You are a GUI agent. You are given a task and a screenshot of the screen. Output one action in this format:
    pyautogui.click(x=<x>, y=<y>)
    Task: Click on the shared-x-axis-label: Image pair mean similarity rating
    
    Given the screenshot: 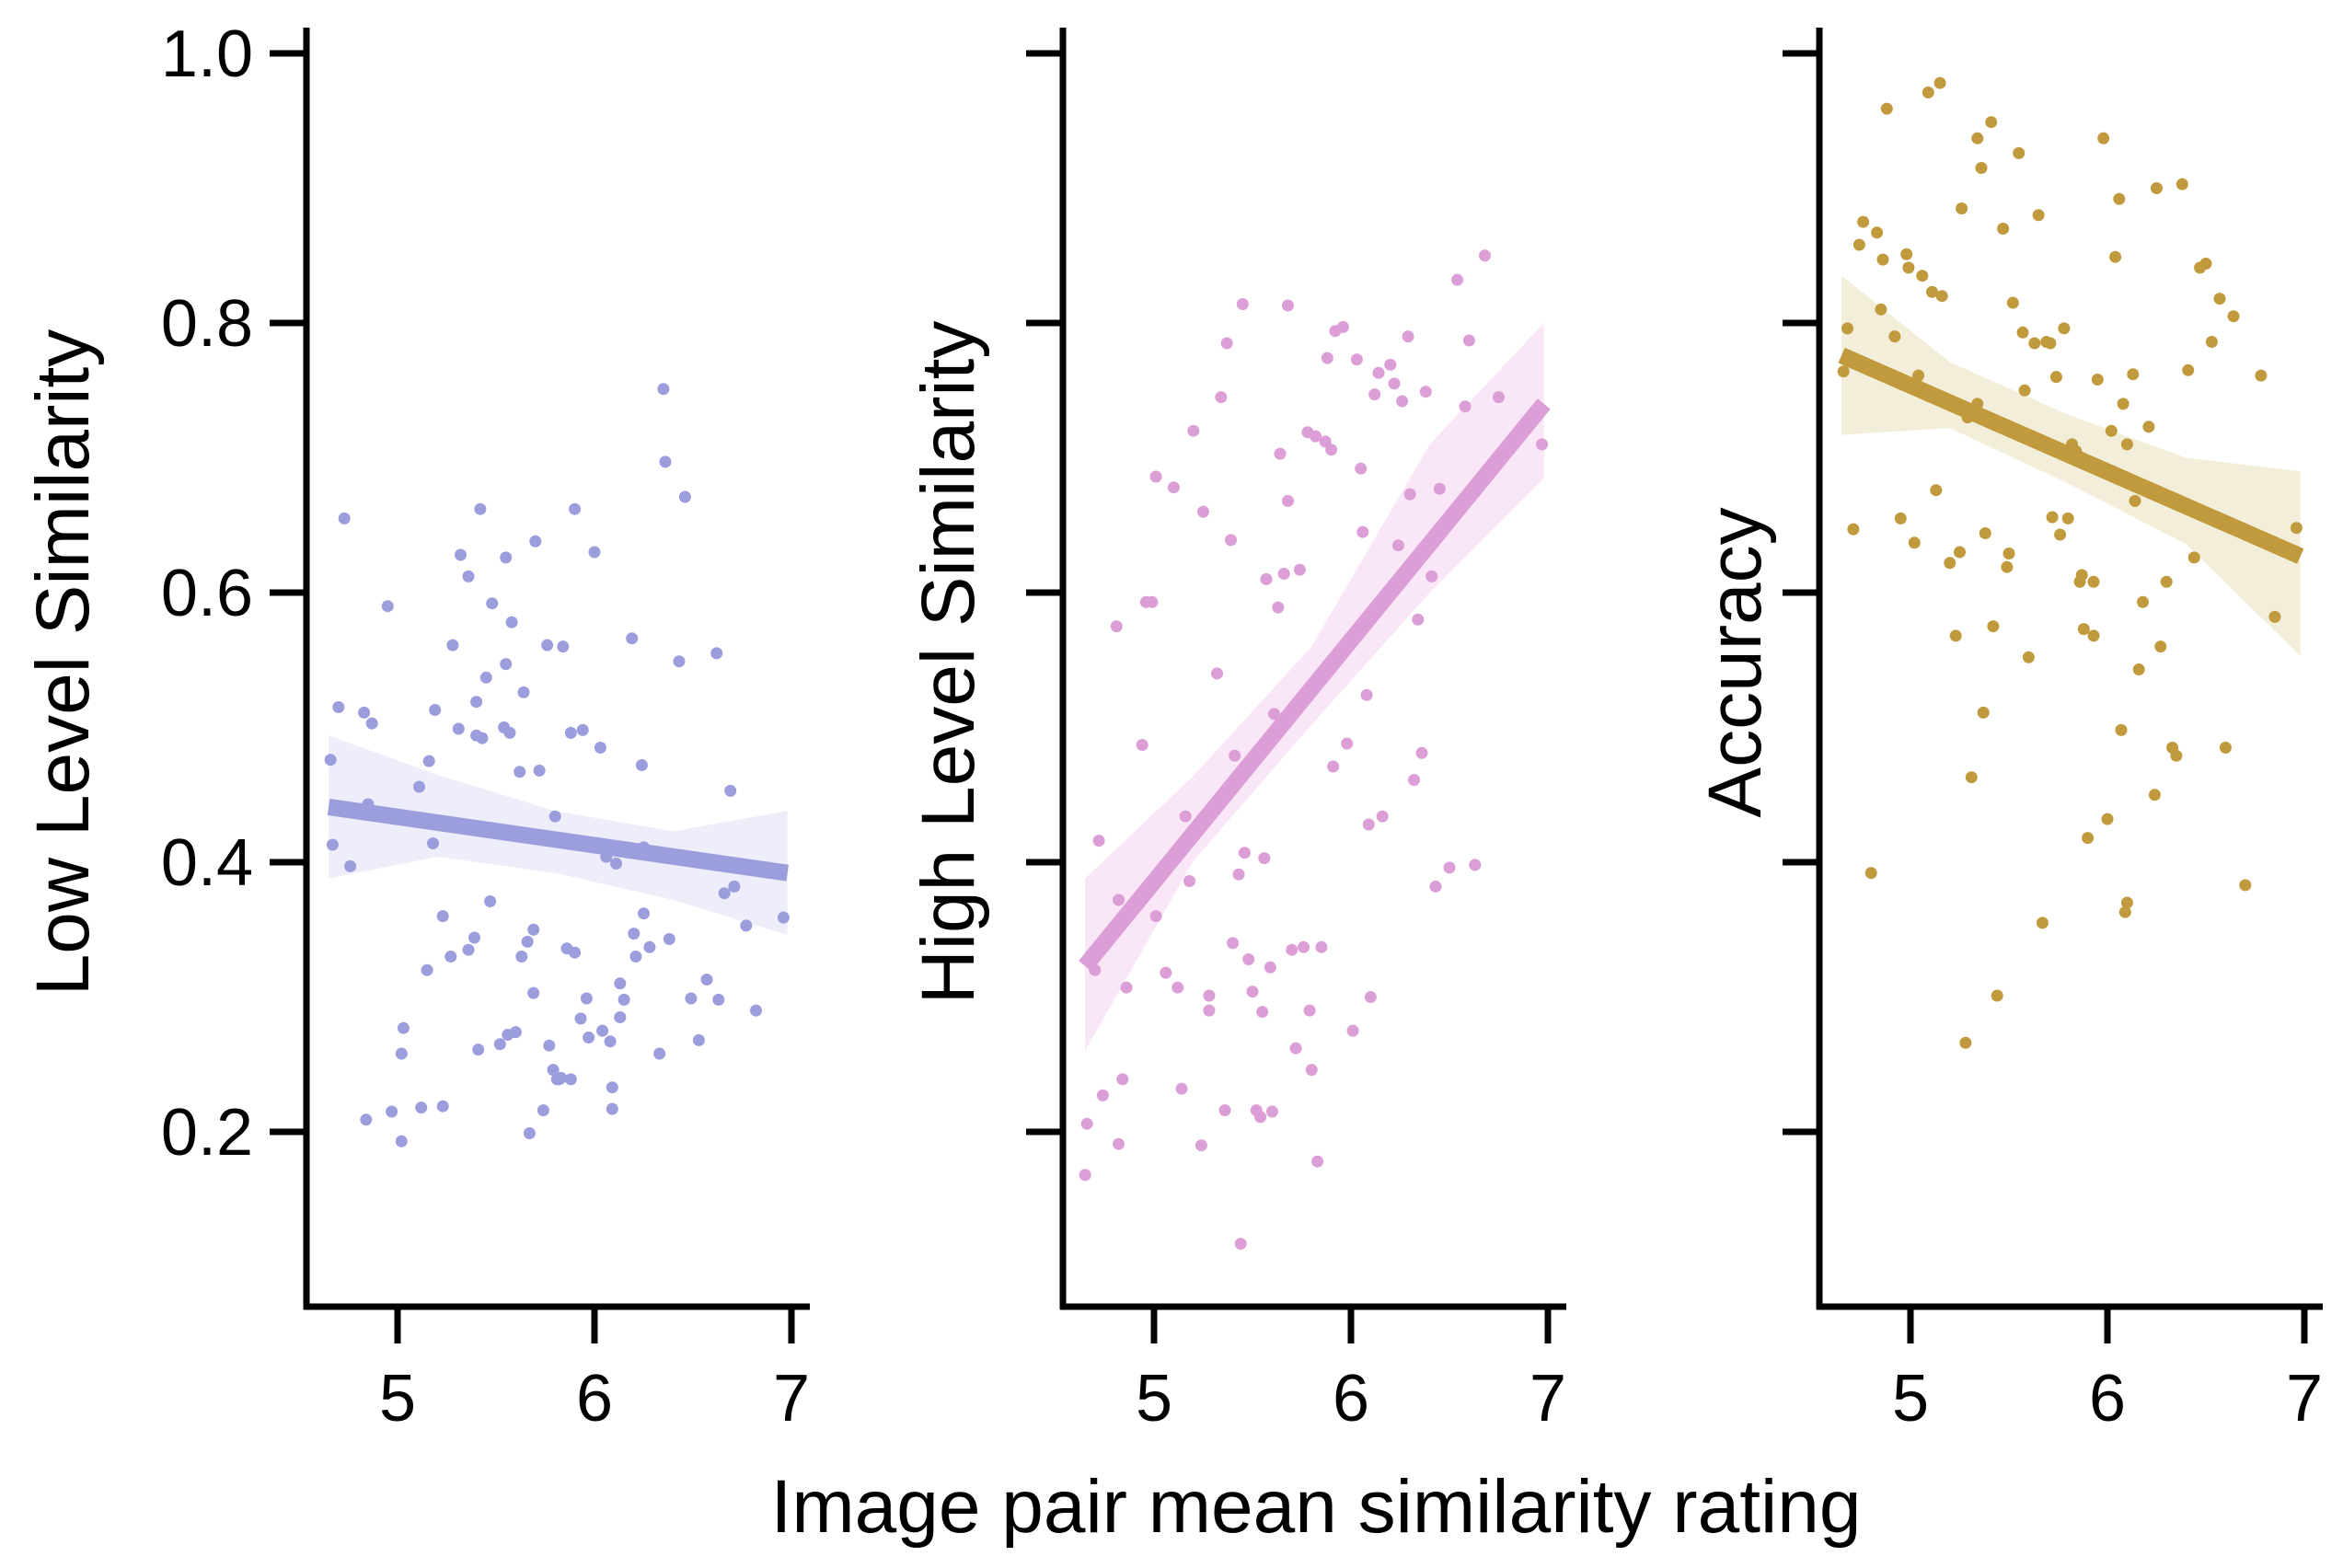 What is the action you would take?
    pyautogui.click(x=1316, y=1507)
    